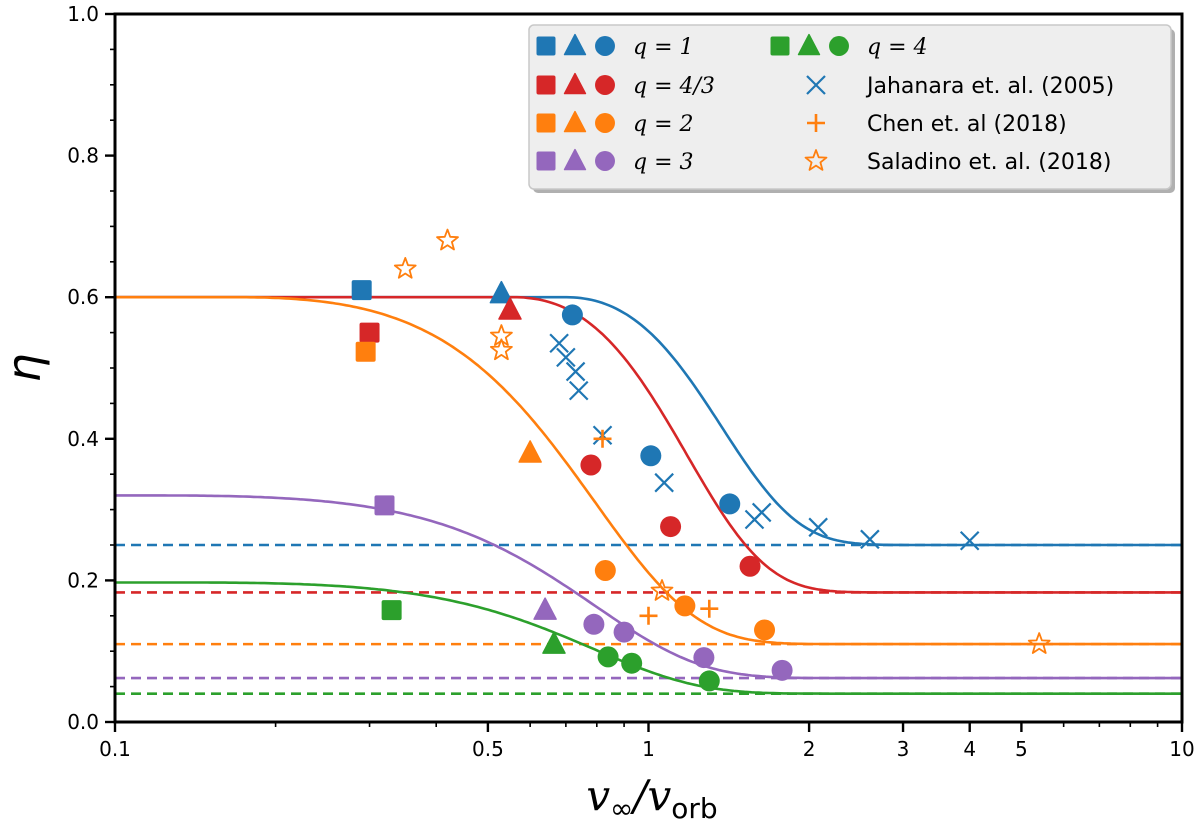 This screenshot has height=821, width=1200. I want to click on x-tick-label-1: 0.5, so click(488, 749).